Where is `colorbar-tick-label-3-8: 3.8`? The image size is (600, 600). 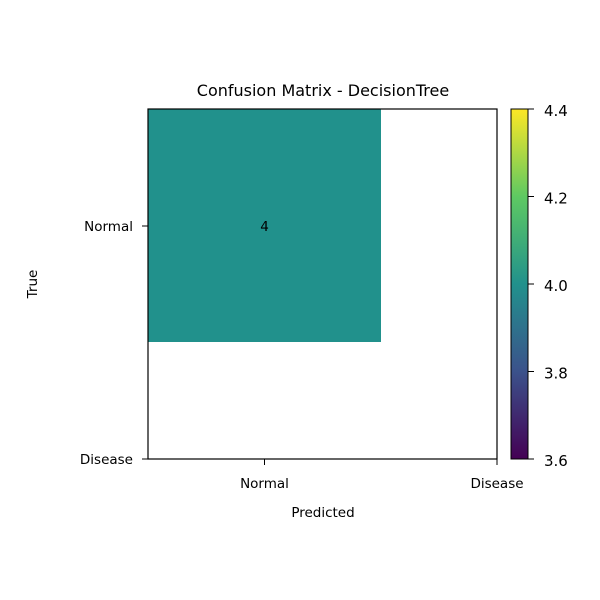
colorbar-tick-label-3-8: 3.8 is located at coordinates (556, 374).